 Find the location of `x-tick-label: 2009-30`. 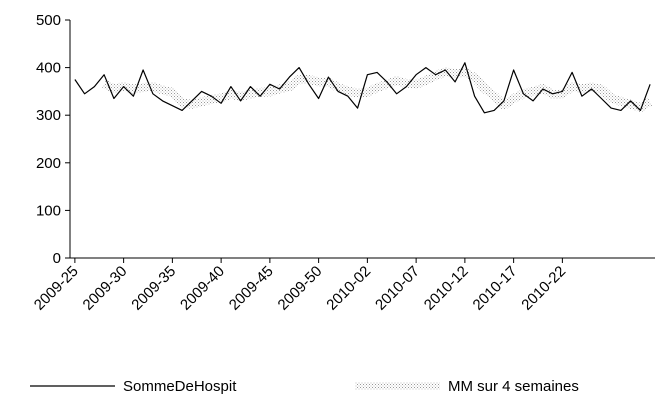

x-tick-label: 2009-30 is located at coordinates (104, 288).